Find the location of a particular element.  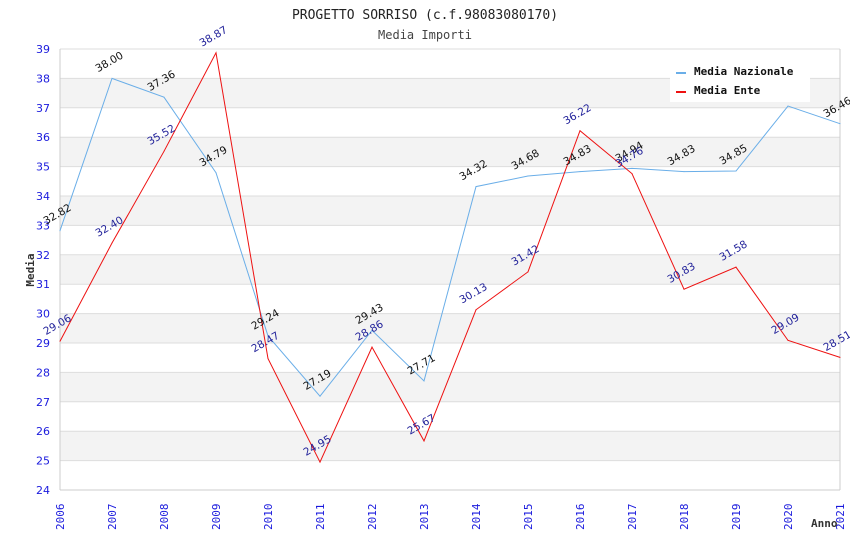

x-tick-label-2010: 2010 is located at coordinates (268, 517).